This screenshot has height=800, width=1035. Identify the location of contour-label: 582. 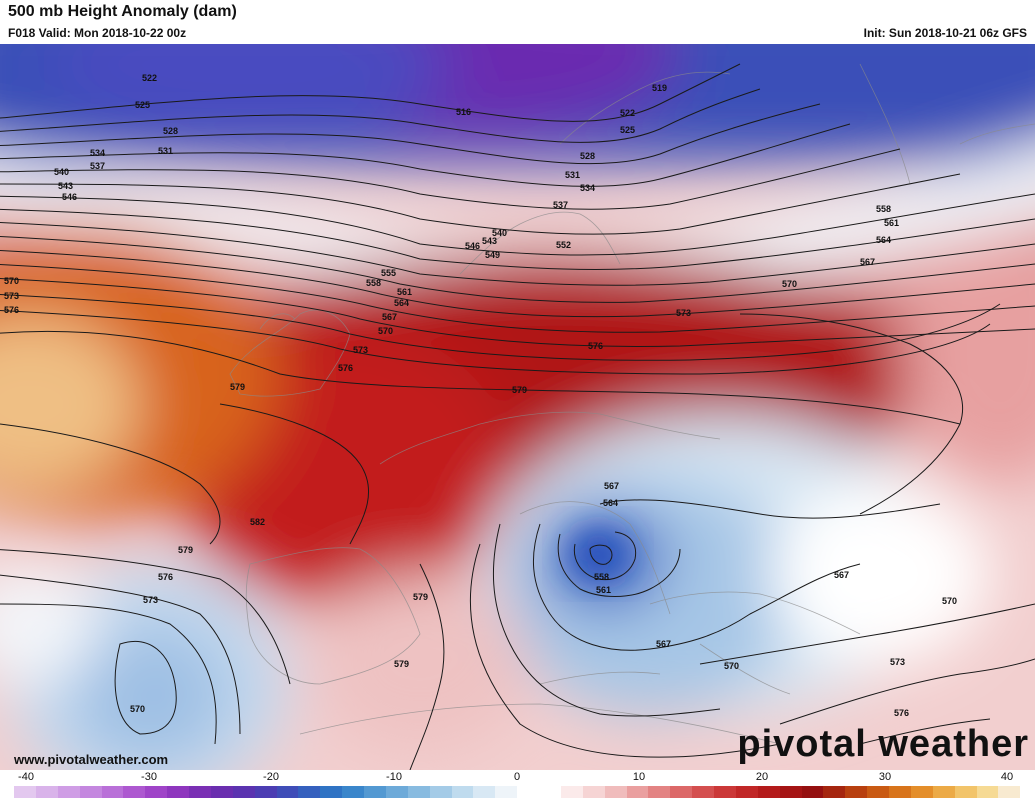
(257, 522).